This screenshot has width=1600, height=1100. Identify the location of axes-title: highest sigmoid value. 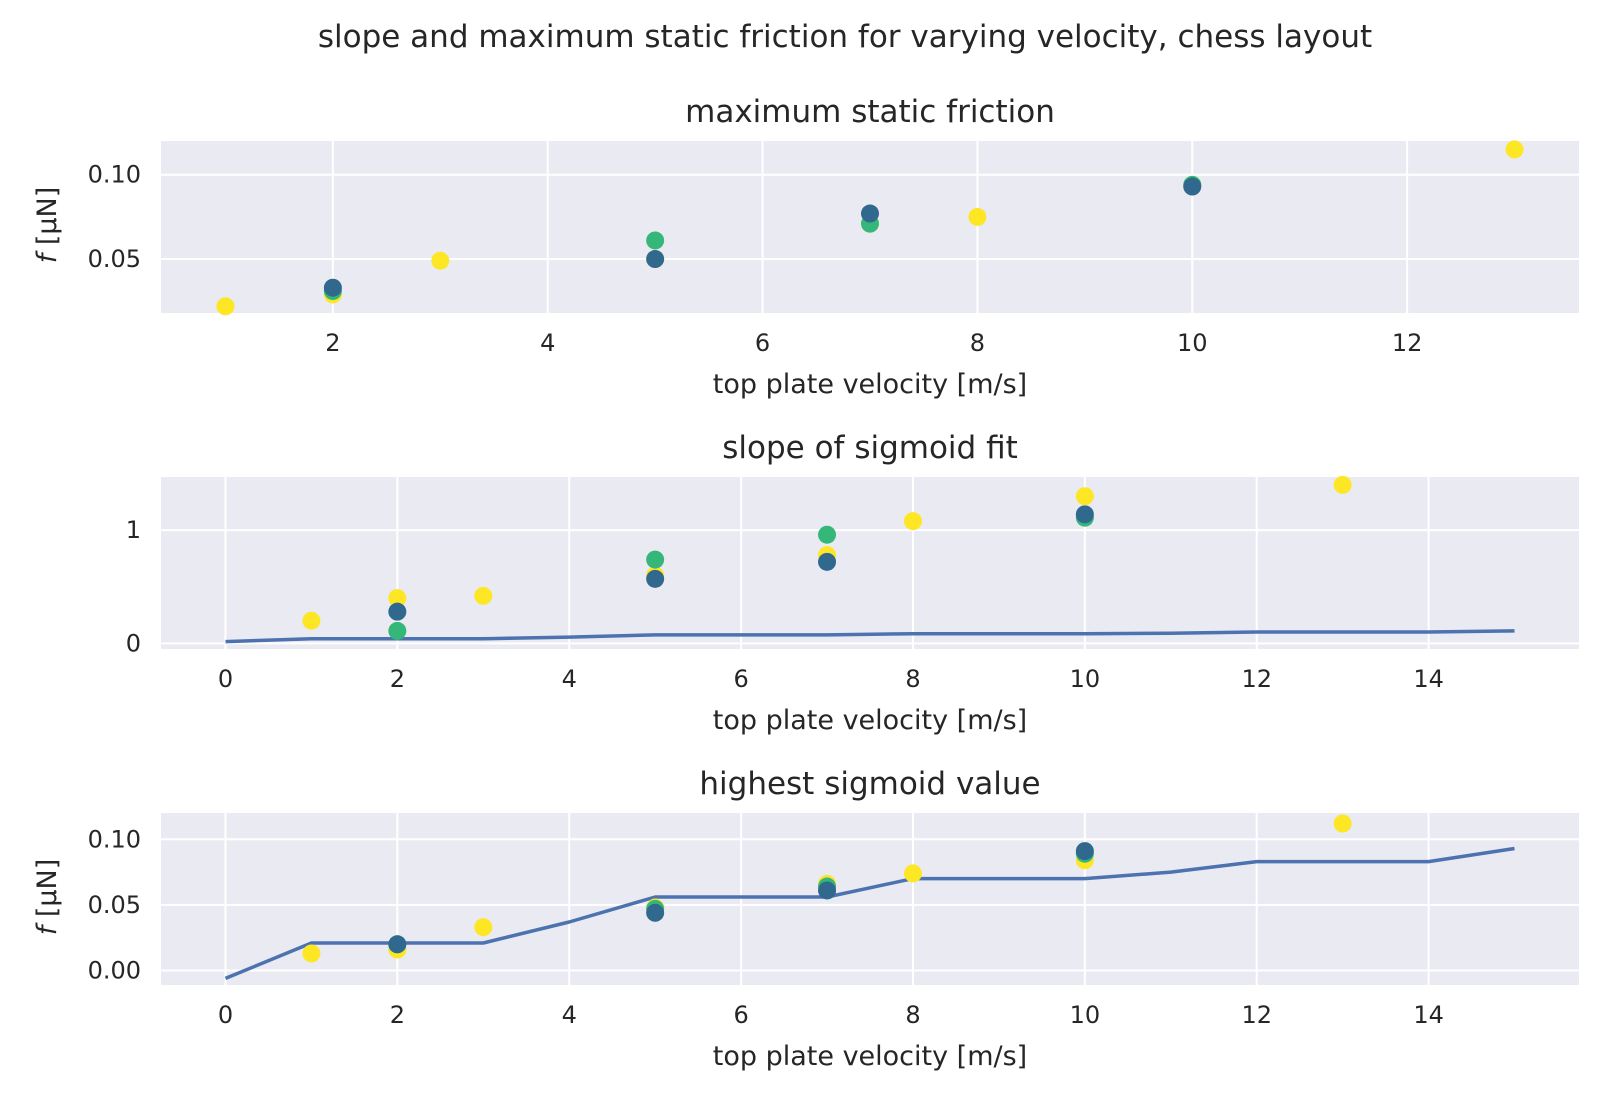
(869, 784).